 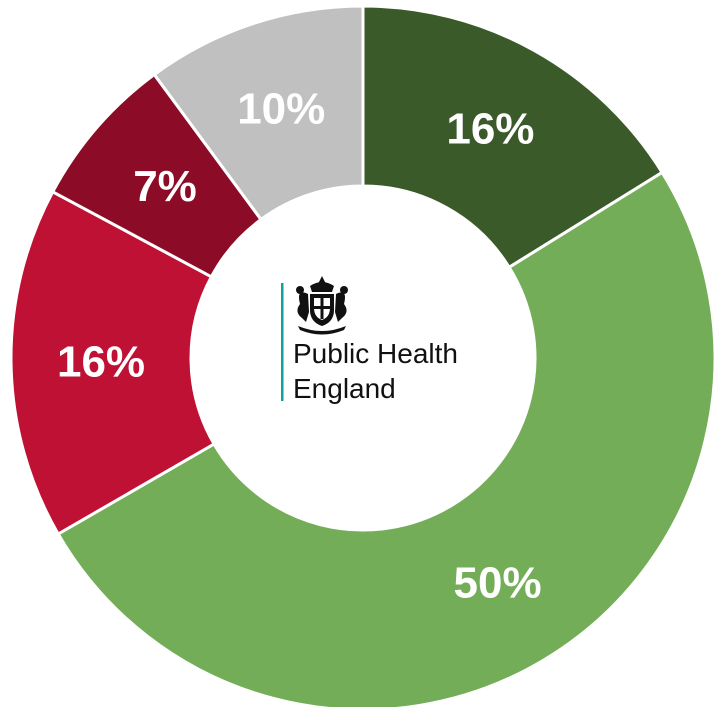 What do you see at coordinates (165, 186) in the screenshot?
I see `slice-label-4: 7%` at bounding box center [165, 186].